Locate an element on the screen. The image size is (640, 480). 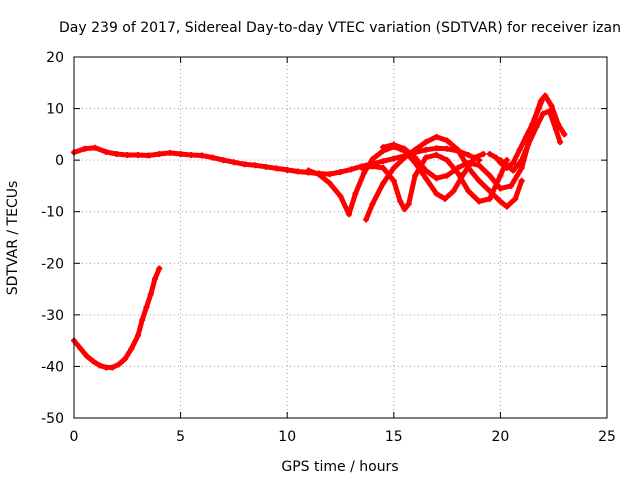
series-trace-arc-wave-e is located at coordinates (530, 140).